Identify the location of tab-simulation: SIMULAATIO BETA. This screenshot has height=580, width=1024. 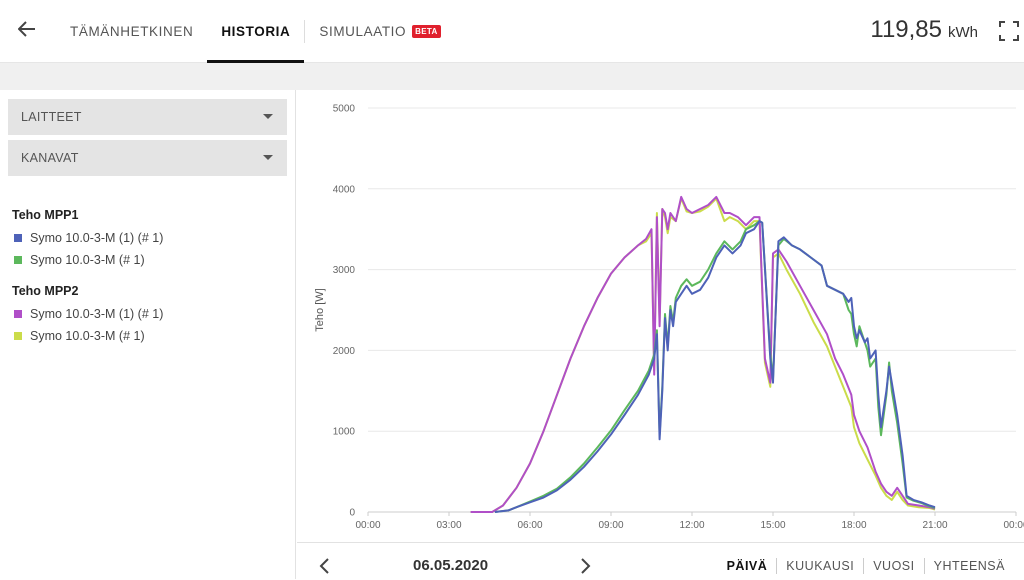
(379, 31).